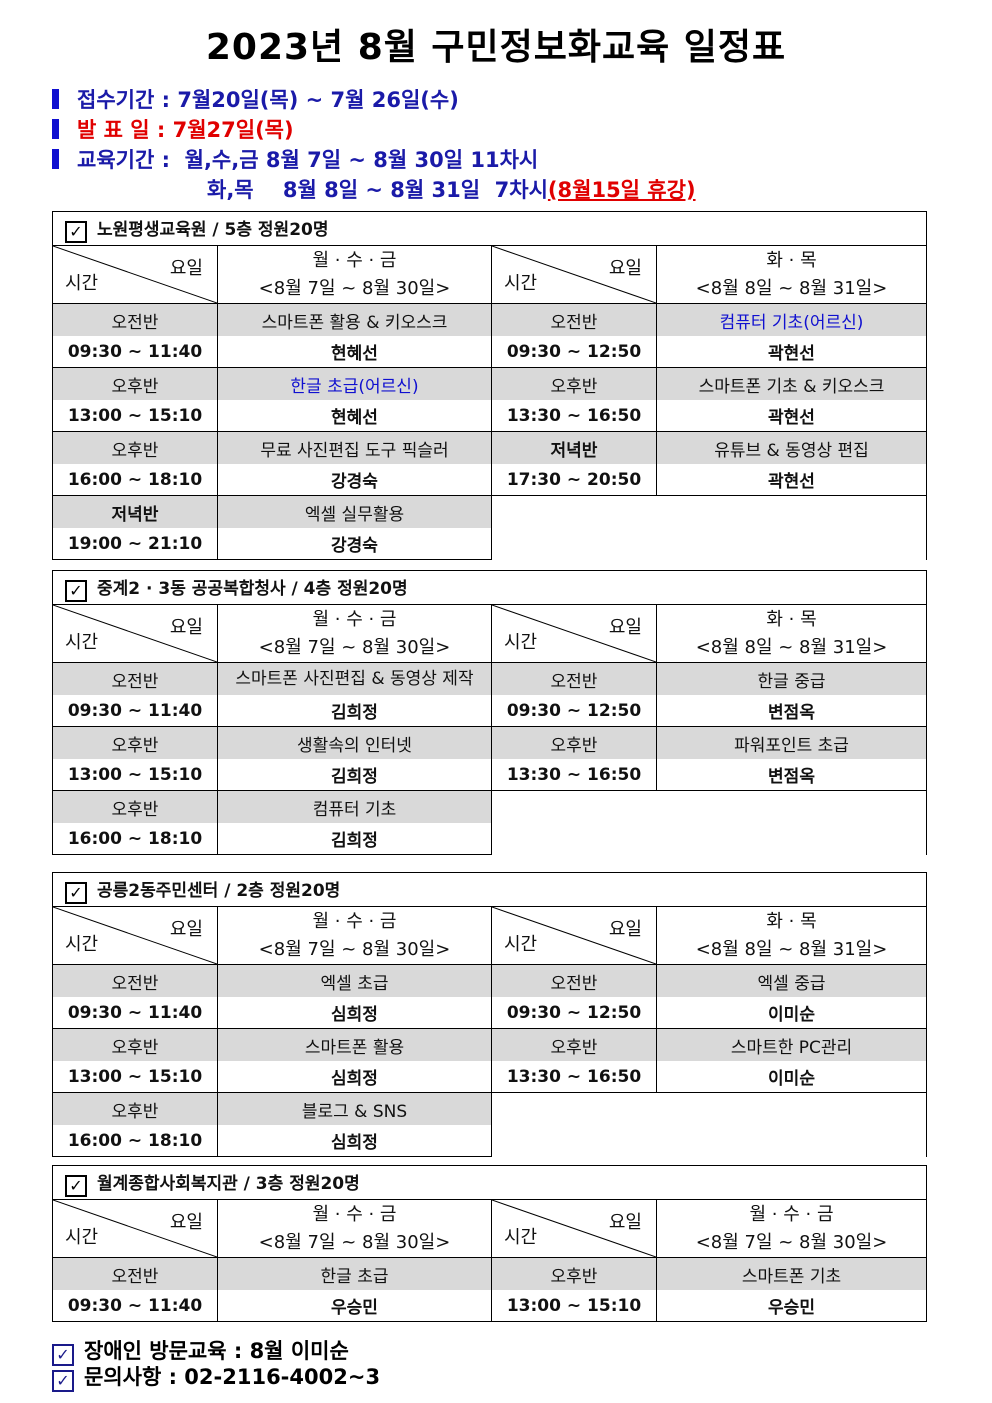  I want to click on instructor-name-text: 변점옥, so click(791, 713).